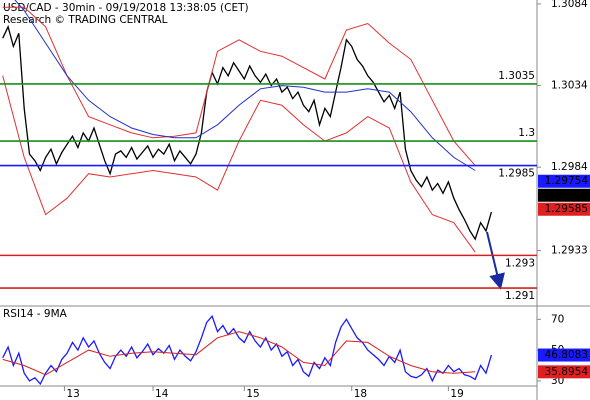 Image resolution: width=590 pixels, height=400 pixels. I want to click on x-tick-label: 15, so click(252, 394).